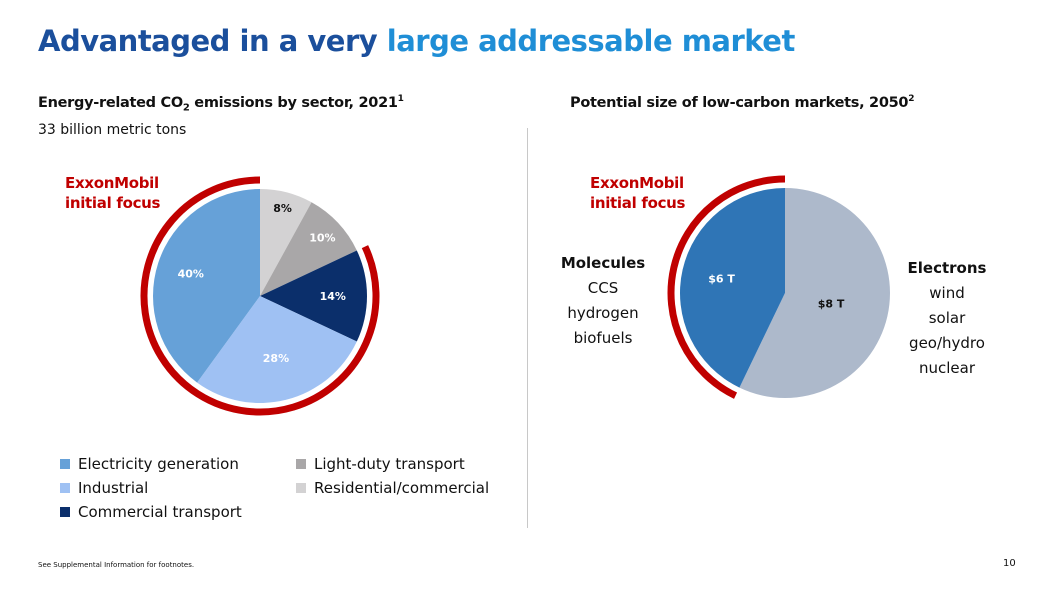 The image size is (1053, 590). Describe the element at coordinates (911, 99) in the screenshot. I see `footnote-ref: 2` at that location.